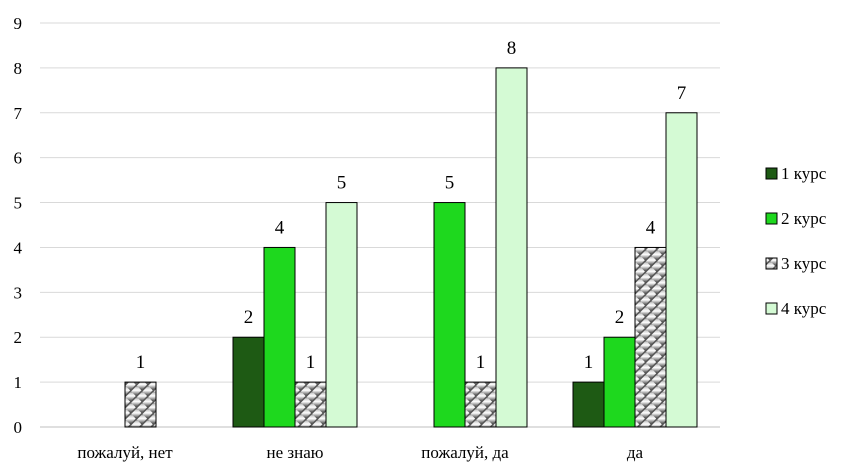  Describe the element at coordinates (465, 452) in the screenshot. I see `x-tick-label: пожалуй, да` at that location.